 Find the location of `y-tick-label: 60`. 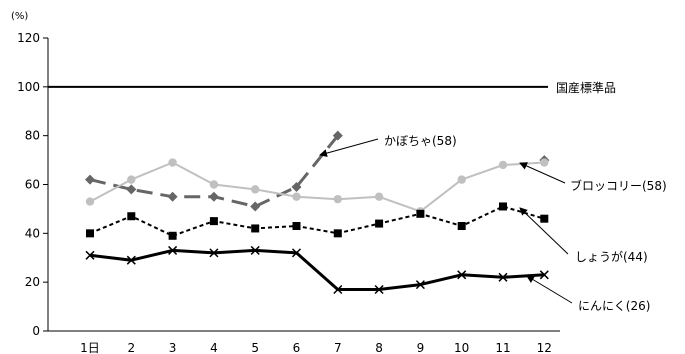

y-tick-label: 60 is located at coordinates (32, 185).